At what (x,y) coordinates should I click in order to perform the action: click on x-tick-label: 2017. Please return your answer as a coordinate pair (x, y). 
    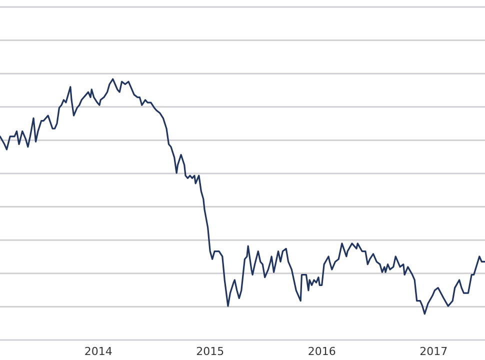
    Looking at the image, I should click on (434, 351).